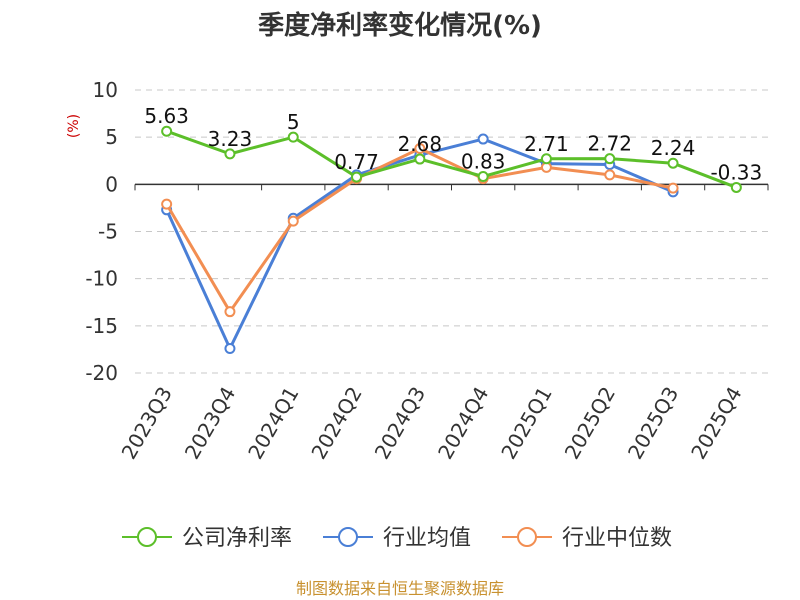  What do you see at coordinates (166, 116) in the screenshot?
I see `data-label: 5.63` at bounding box center [166, 116].